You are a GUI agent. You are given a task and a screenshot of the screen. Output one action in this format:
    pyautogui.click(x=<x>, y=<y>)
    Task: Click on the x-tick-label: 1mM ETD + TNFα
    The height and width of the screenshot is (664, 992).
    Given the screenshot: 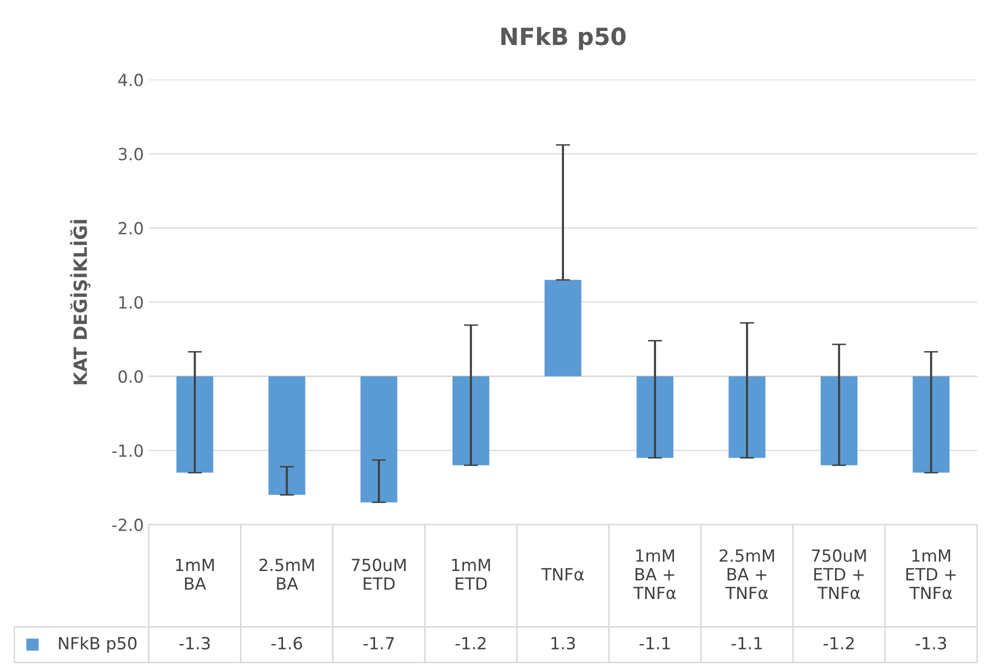 What is the action you would take?
    pyautogui.click(x=931, y=575)
    